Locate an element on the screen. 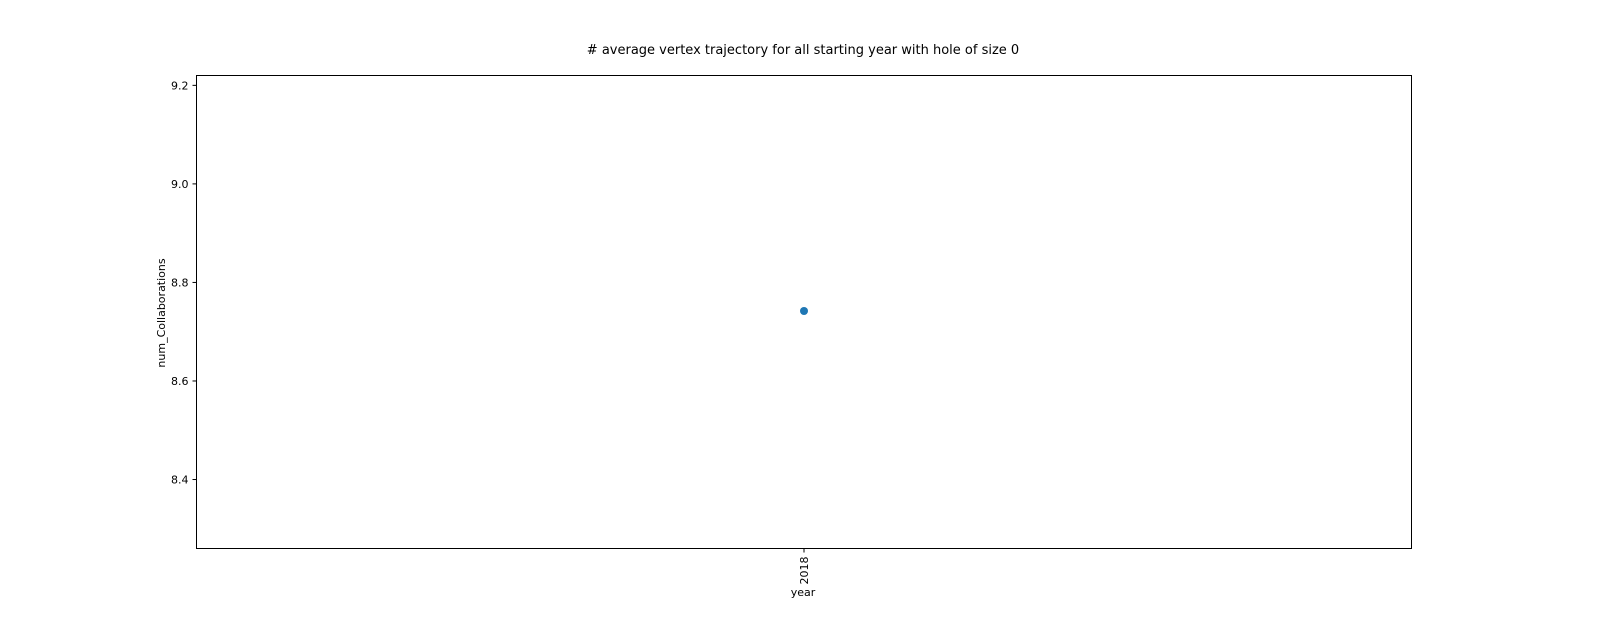 Image resolution: width=1600 pixels, height=640 pixels. y-axis: 8.4 8.6 8.8 9.0 9.2 is located at coordinates (184, 283).